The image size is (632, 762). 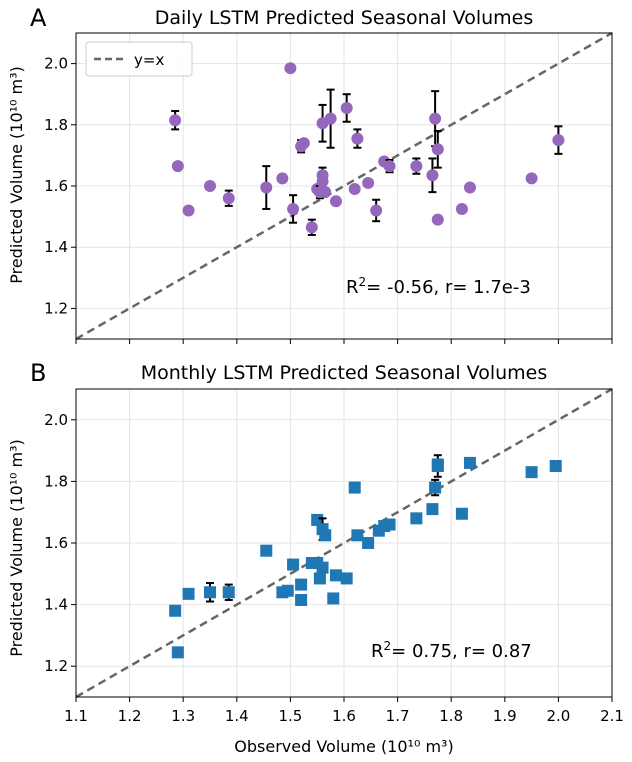 I want to click on panel-b-stat: R2= 0.75, r= 0.87, so click(x=451, y=650).